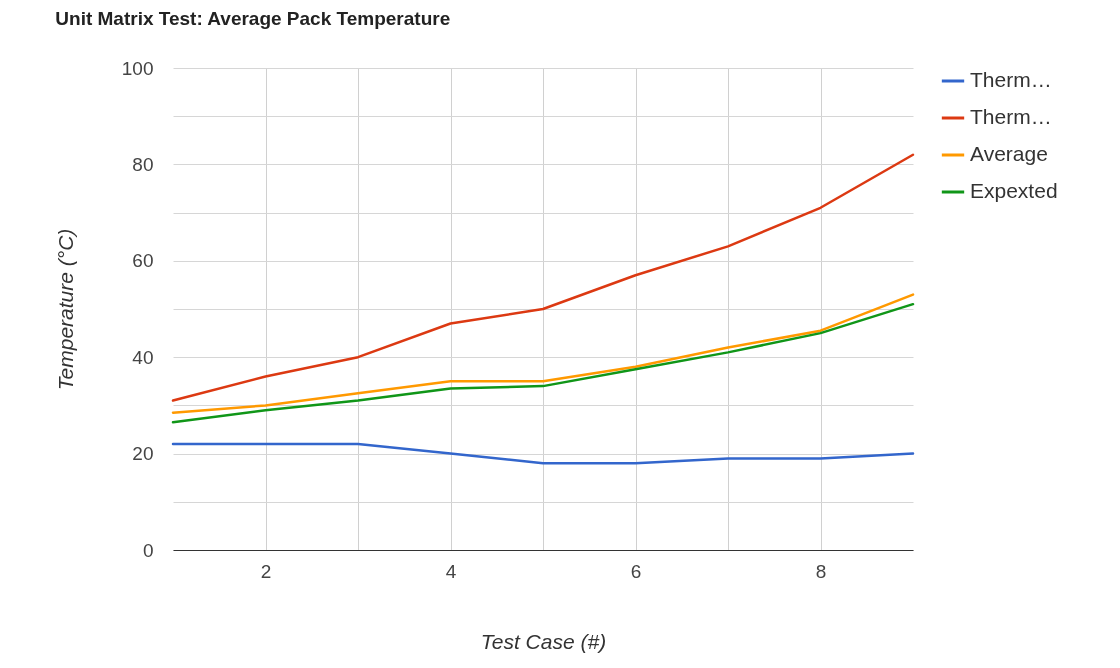  What do you see at coordinates (65, 309) in the screenshot?
I see `y-axis-title: Temperature (°C)` at bounding box center [65, 309].